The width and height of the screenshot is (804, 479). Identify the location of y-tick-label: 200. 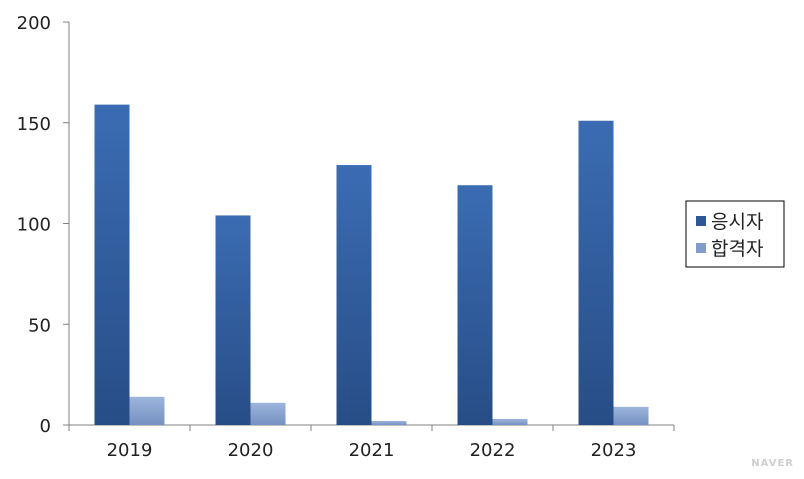
(34, 23).